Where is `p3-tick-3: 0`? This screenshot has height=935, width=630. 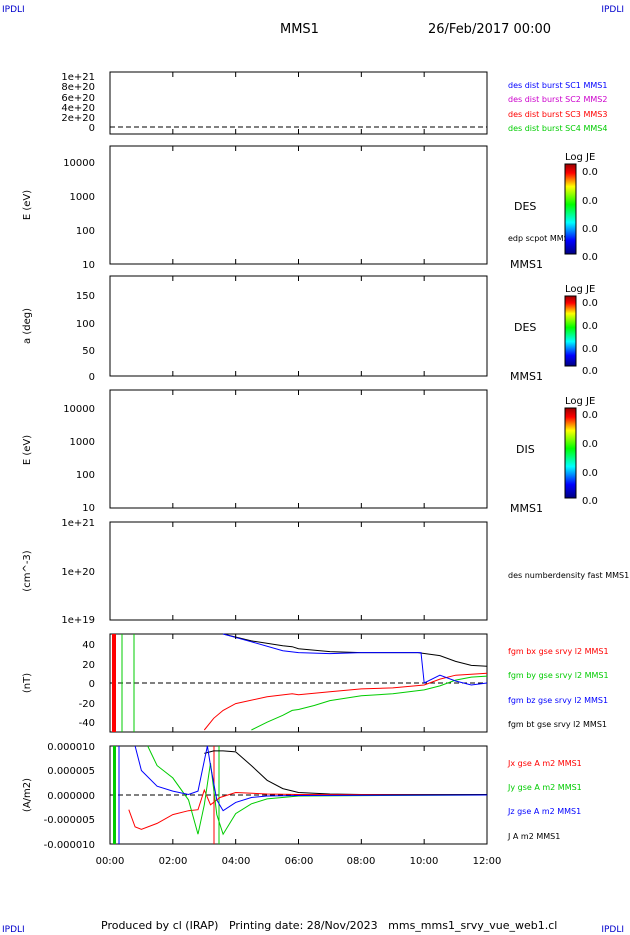 p3-tick-3: 0 is located at coordinates (92, 377).